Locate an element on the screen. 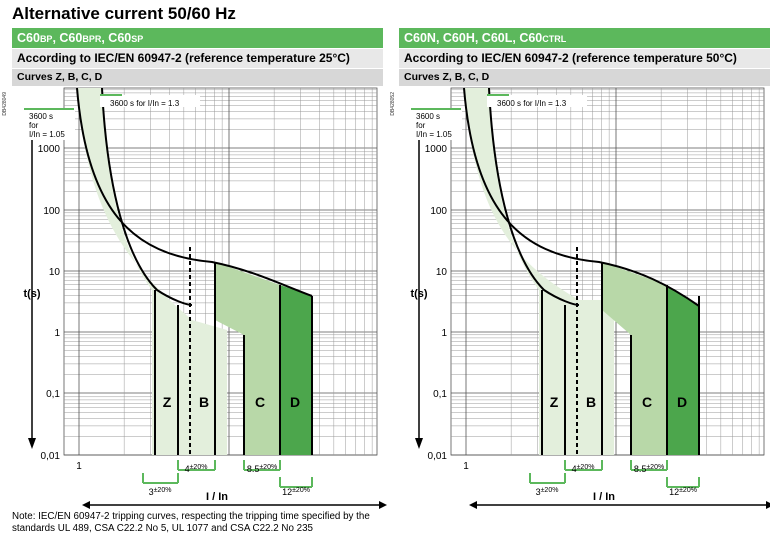  left-y-tick: 1 is located at coordinates (57, 333).